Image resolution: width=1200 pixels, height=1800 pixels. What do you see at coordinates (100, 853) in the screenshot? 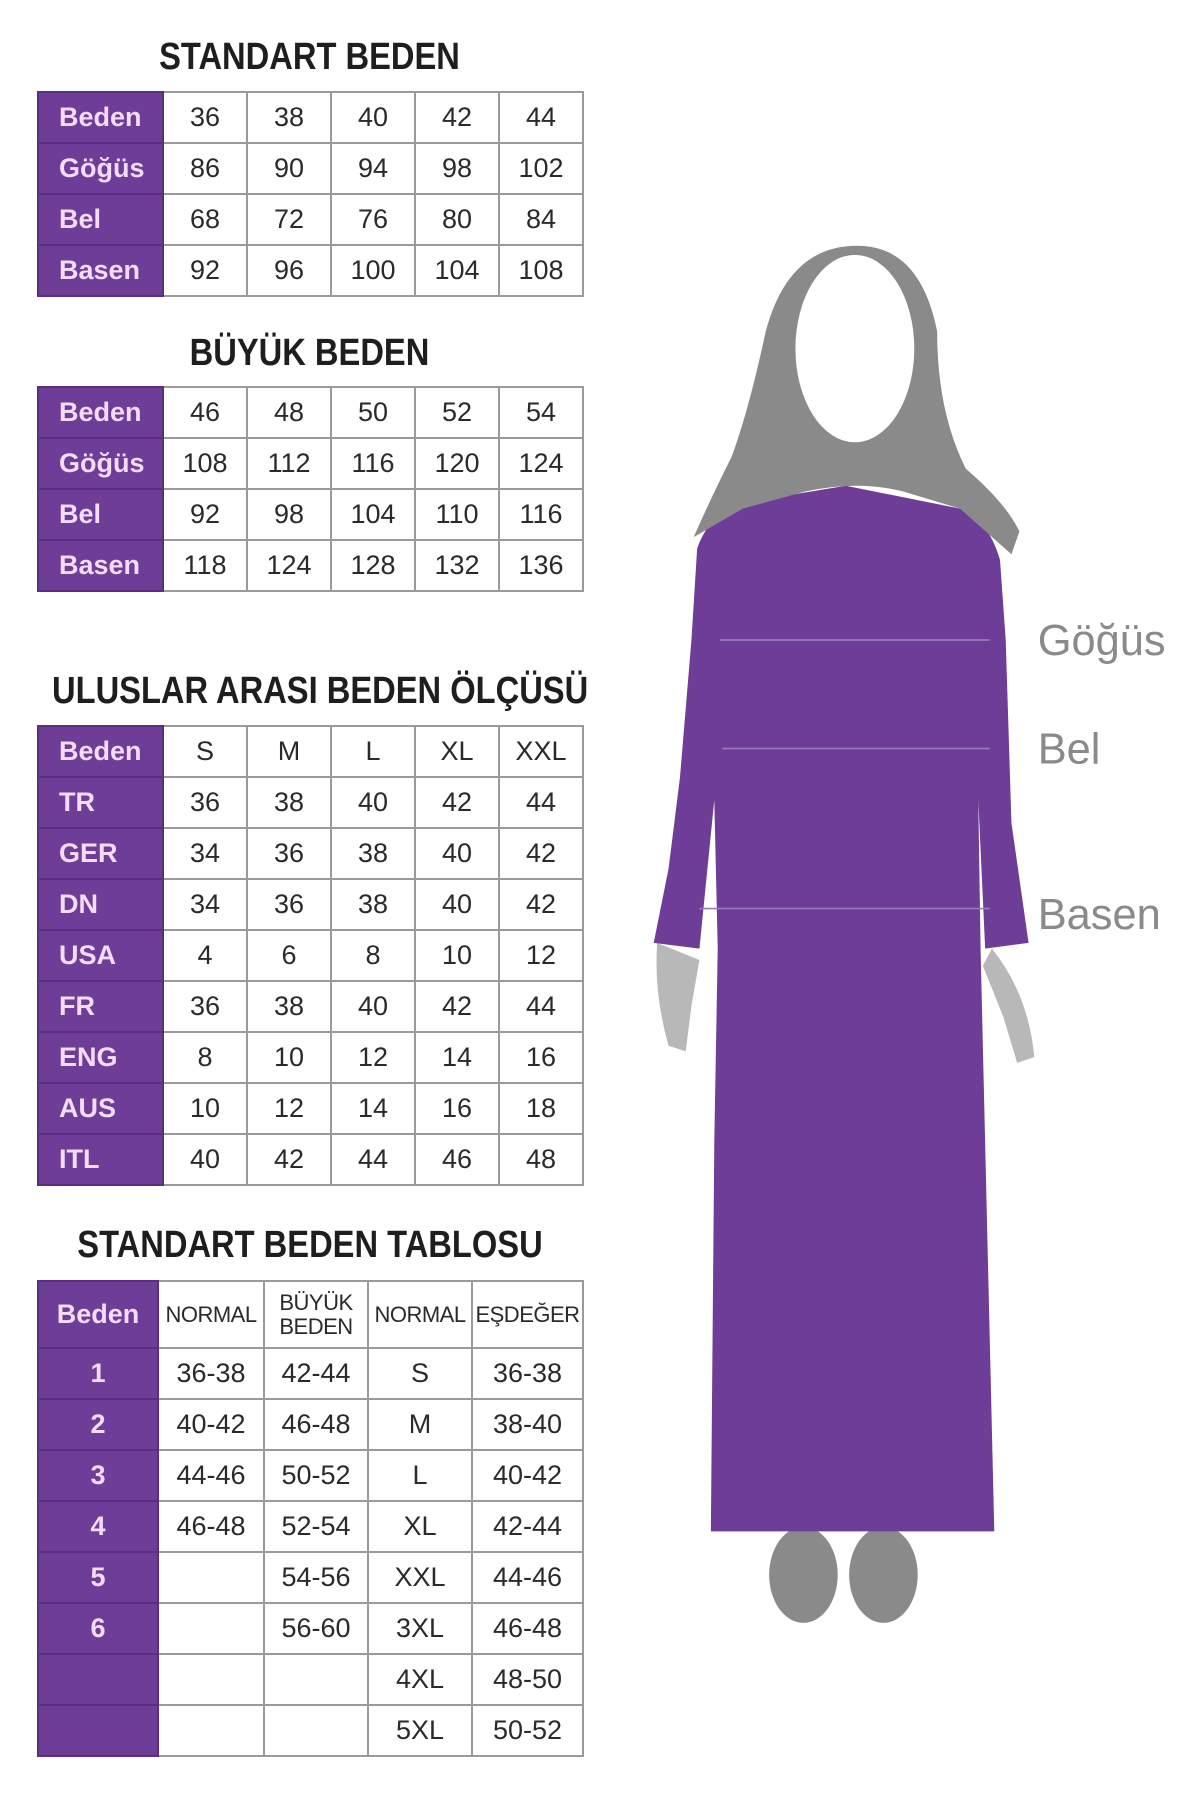
I see `row-label-cell: GER` at bounding box center [100, 853].